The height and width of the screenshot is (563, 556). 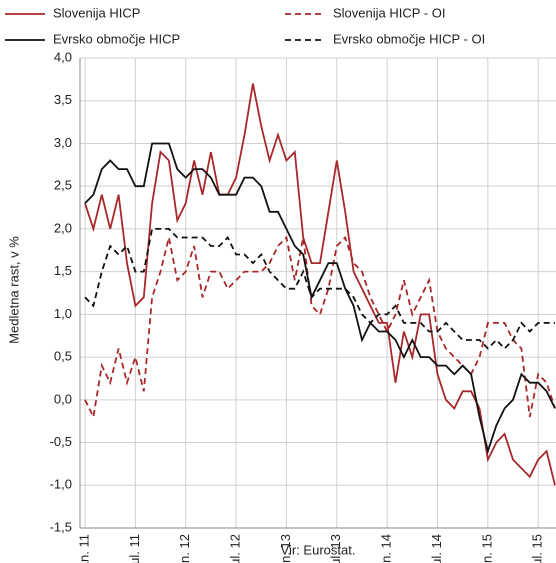 I want to click on y-tick-label: -0,5, so click(x=61, y=441).